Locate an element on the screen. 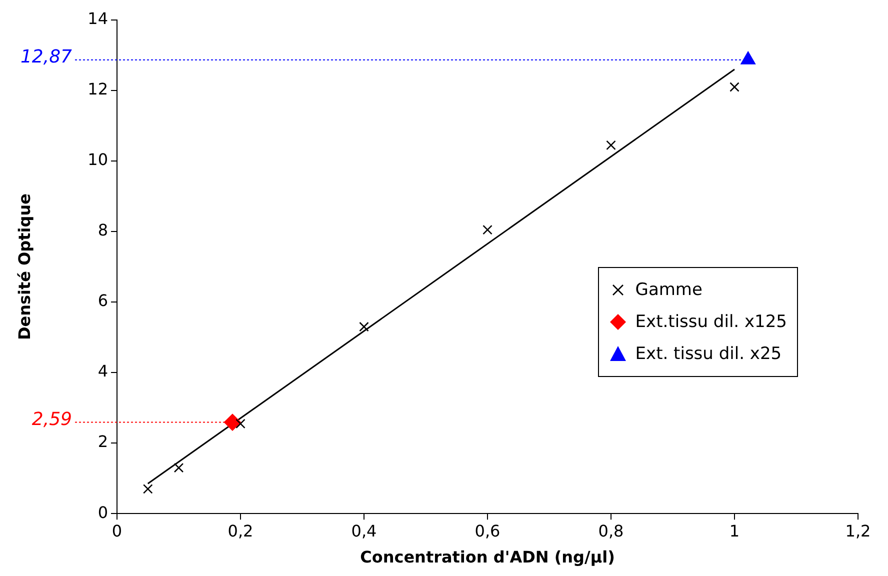 The height and width of the screenshot is (576, 888). x-tick-label: 0,4 is located at coordinates (364, 530).